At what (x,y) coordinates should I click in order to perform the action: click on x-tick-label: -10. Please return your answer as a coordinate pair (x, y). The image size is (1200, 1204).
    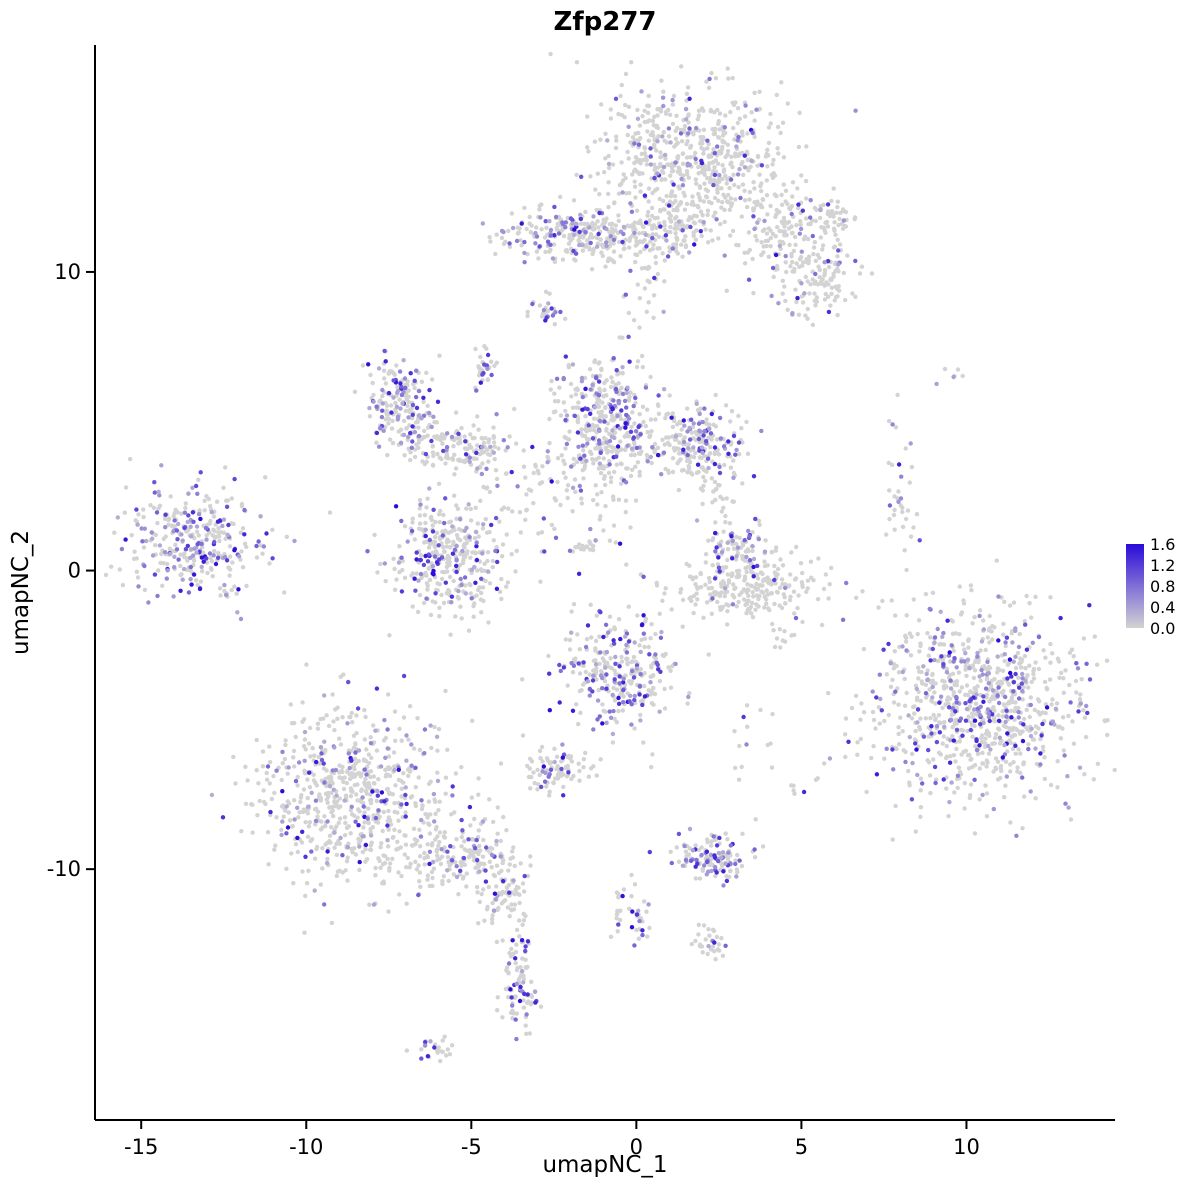
    Looking at the image, I should click on (306, 1147).